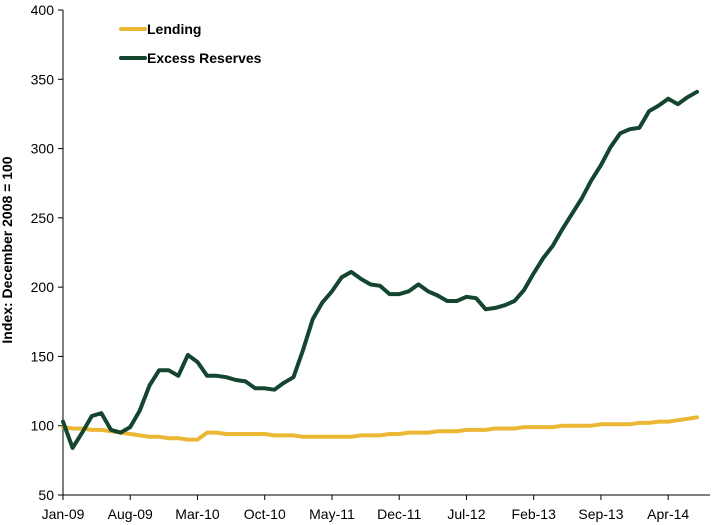 The image size is (712, 525). Describe the element at coordinates (399, 514) in the screenshot. I see `x-tick-label: Dec-11` at that location.